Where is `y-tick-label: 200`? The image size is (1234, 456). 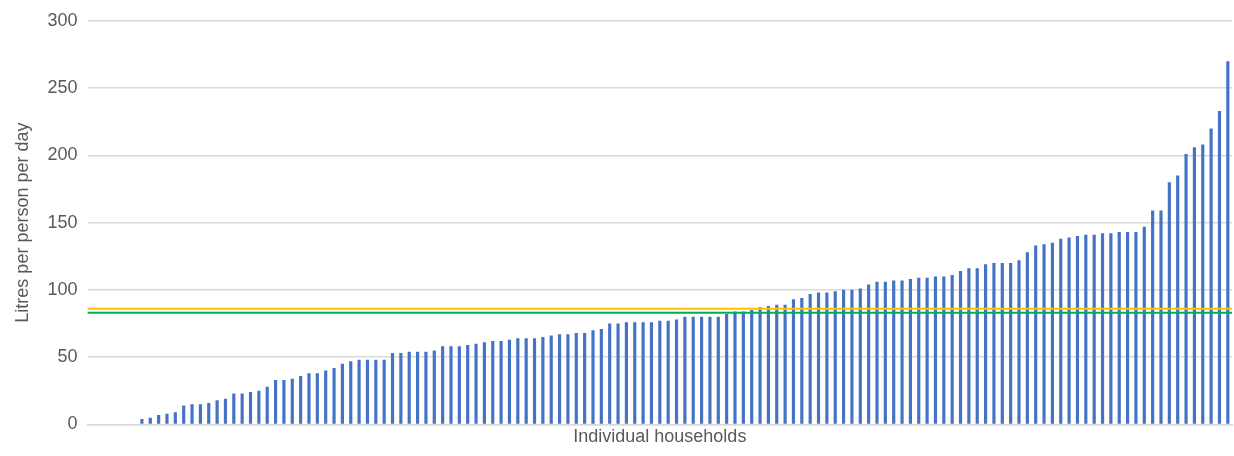
y-tick-label: 200 is located at coordinates (62, 154).